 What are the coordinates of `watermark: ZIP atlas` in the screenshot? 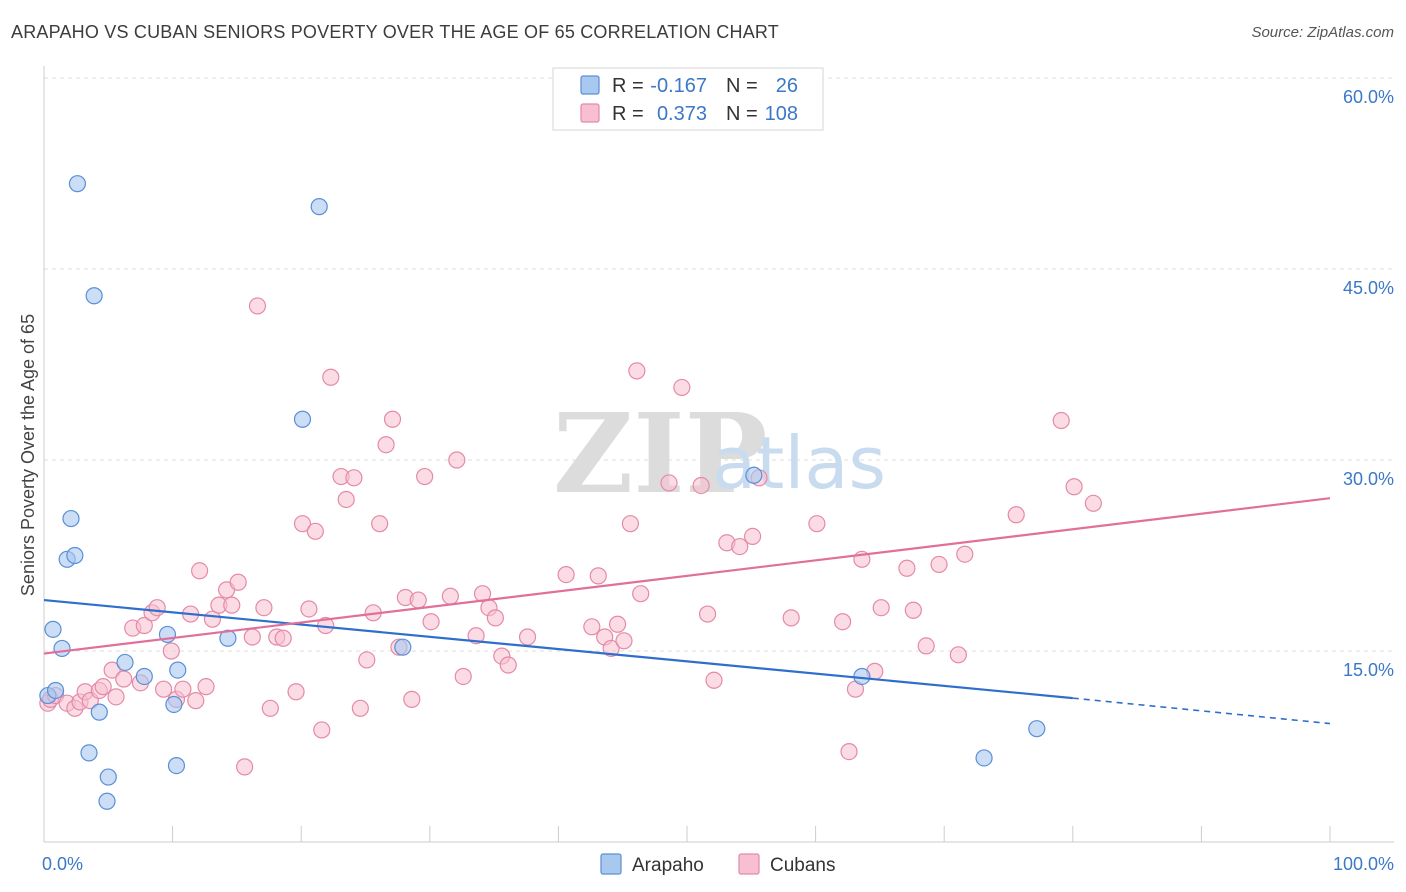 It's located at (719, 453).